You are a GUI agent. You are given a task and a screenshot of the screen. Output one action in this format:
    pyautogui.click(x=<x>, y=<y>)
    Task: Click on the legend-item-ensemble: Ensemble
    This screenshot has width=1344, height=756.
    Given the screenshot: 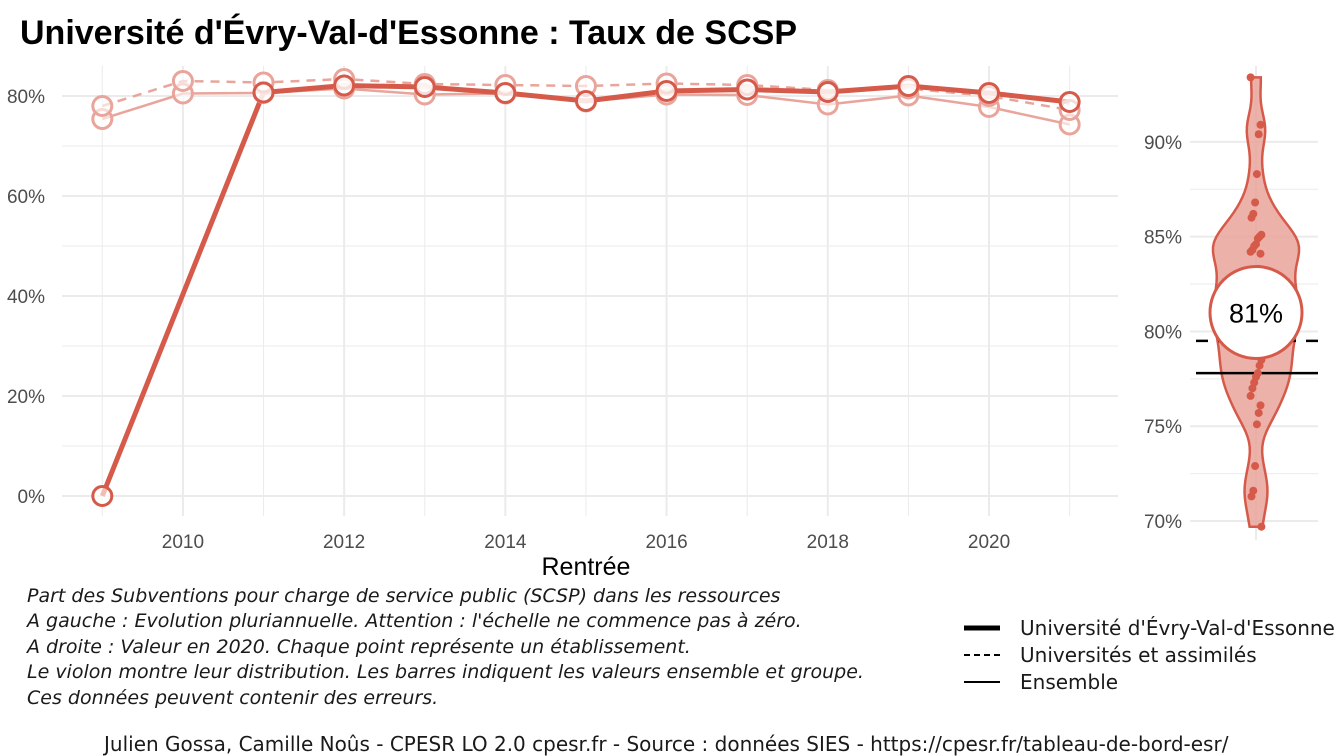 What is the action you would take?
    pyautogui.click(x=1153, y=681)
    